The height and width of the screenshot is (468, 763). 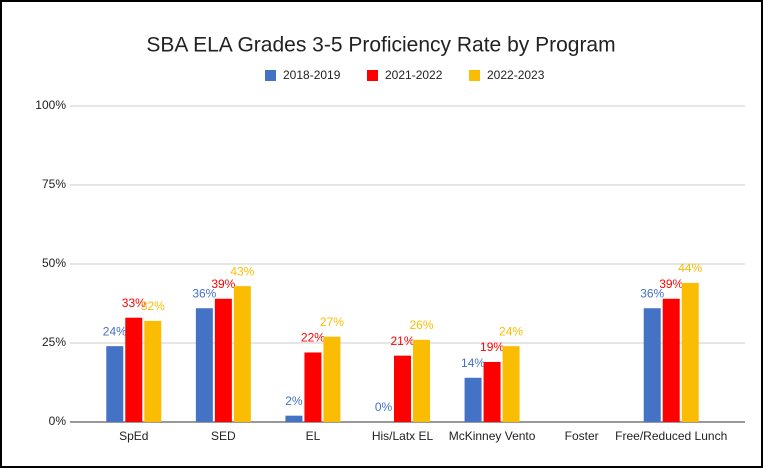 I want to click on x-tick-label: McKinney Vento, so click(x=492, y=436).